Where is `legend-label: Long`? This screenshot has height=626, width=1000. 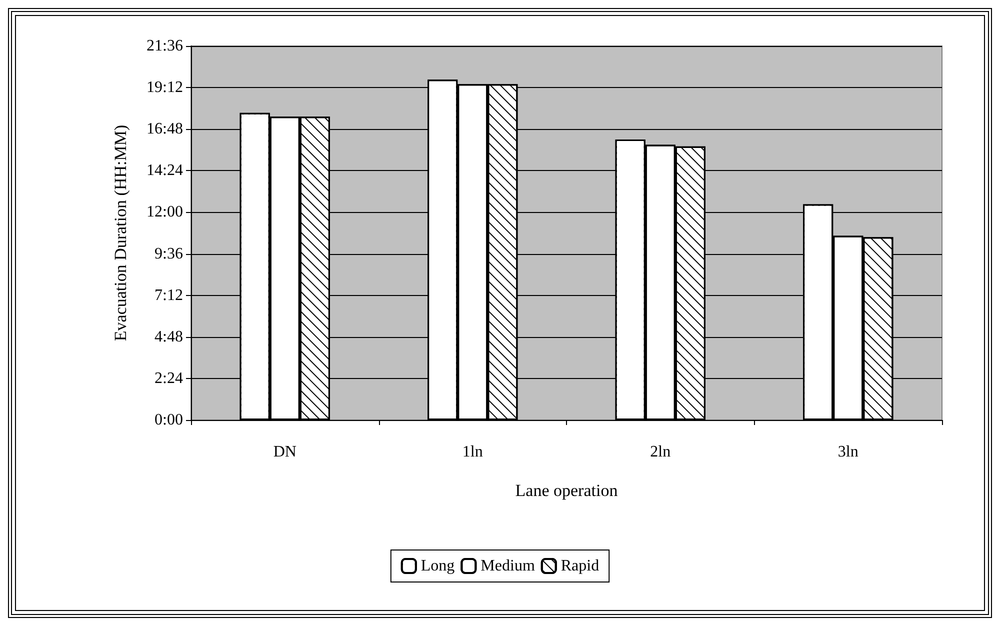 legend-label: Long is located at coordinates (437, 566).